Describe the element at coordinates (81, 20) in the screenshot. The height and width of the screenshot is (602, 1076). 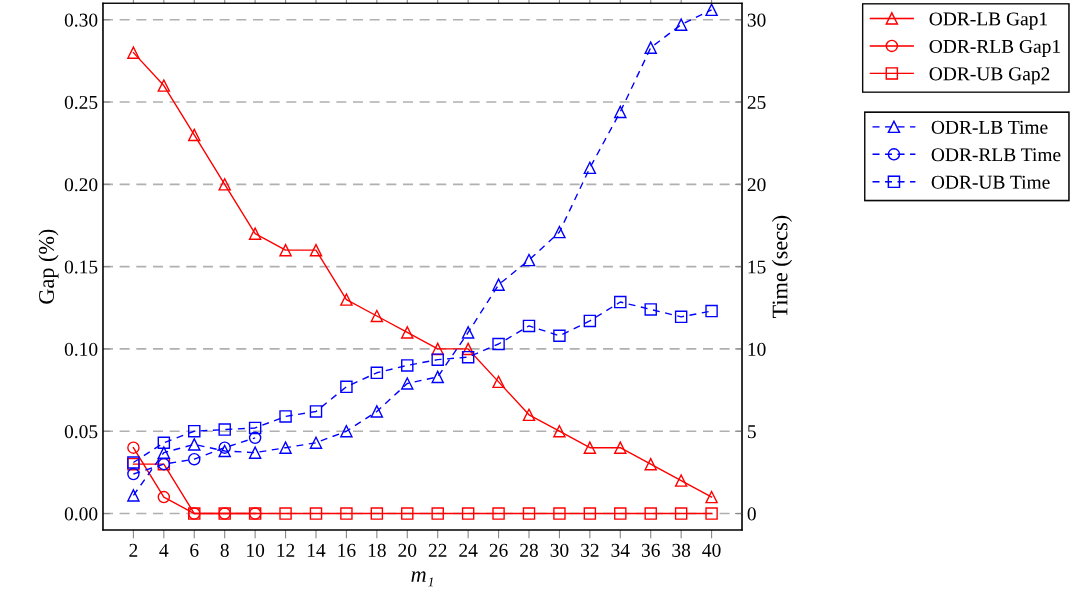
I see `y-tick-label: 0.30` at that location.